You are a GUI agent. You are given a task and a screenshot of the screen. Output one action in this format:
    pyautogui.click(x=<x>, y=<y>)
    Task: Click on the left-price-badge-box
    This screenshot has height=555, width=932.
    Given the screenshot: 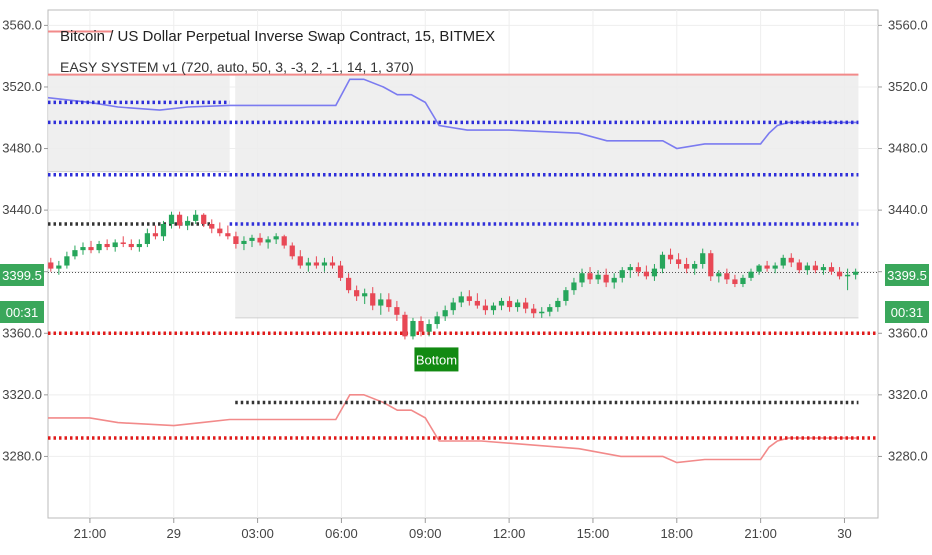 What is the action you would take?
    pyautogui.click(x=22, y=275)
    